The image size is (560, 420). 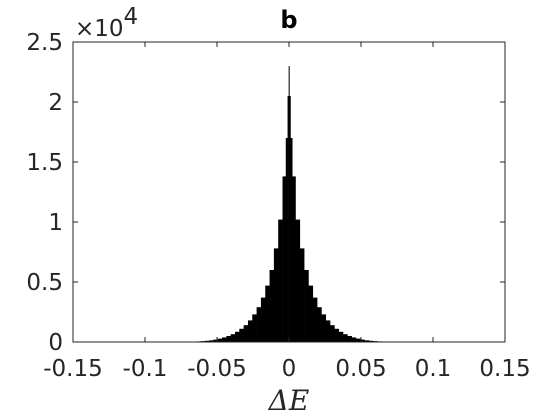 What do you see at coordinates (44, 43) in the screenshot?
I see `y-tick-label: 2.5` at bounding box center [44, 43].